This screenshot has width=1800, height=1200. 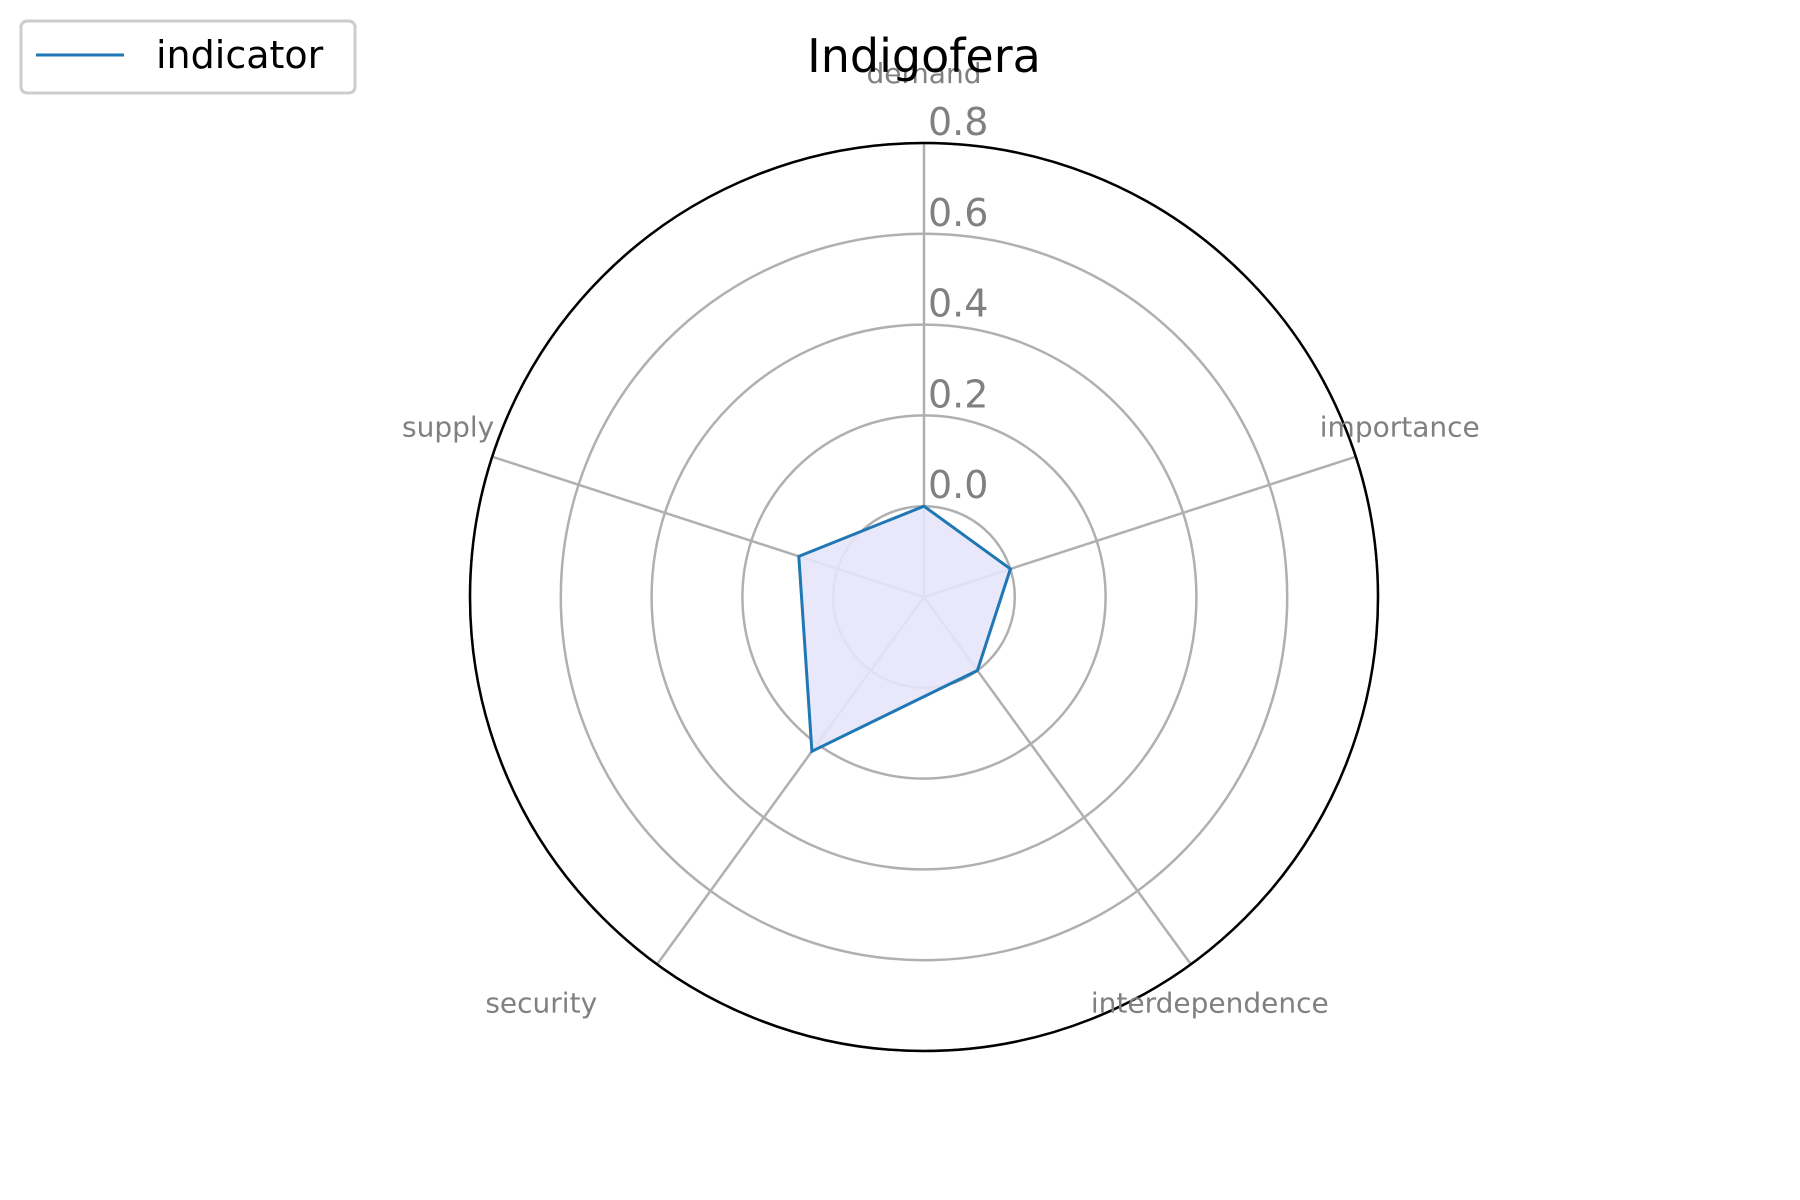 What do you see at coordinates (958, 213) in the screenshot?
I see `r-tick-label-3: 0.6` at bounding box center [958, 213].